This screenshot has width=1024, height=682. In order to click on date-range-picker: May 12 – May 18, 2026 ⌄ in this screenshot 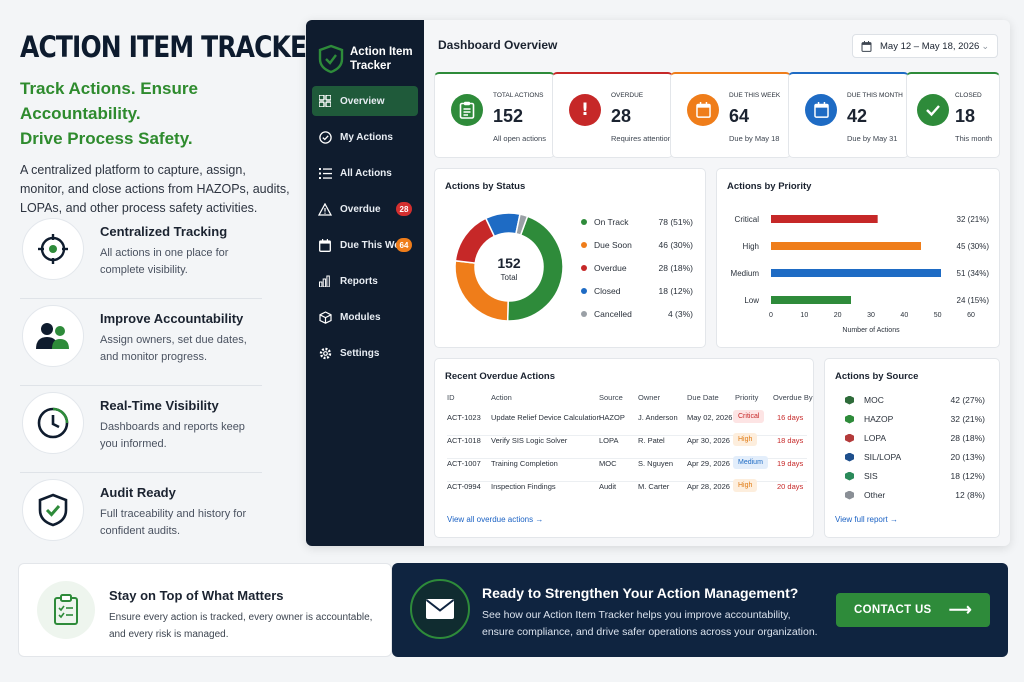, I will do `click(925, 46)`.